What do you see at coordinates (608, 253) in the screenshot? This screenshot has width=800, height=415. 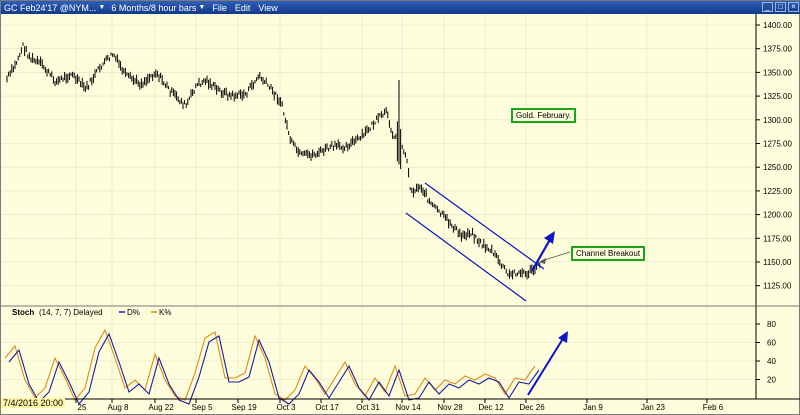 I see `channel-breakout-annotation: Channel Breakout` at bounding box center [608, 253].